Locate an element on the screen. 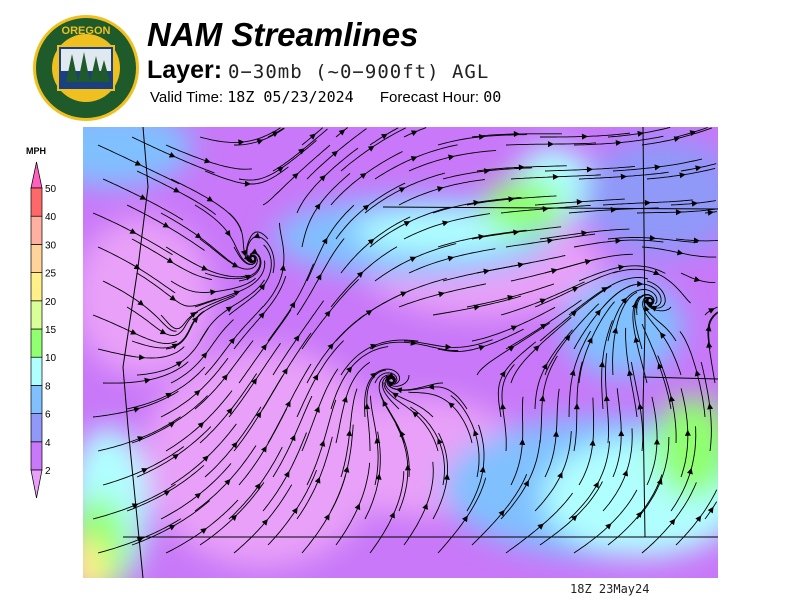  colorbar-tick-label: 50 is located at coordinates (51, 189).